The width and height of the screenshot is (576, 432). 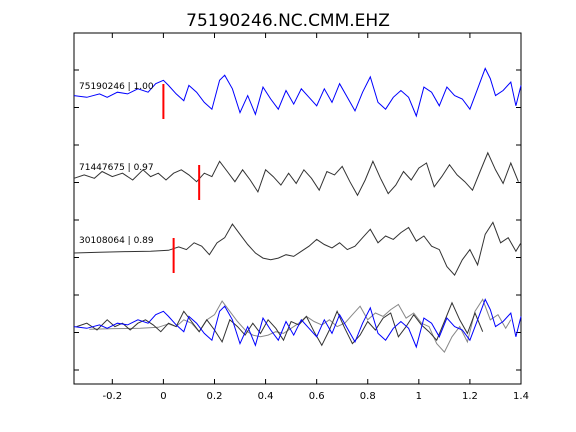 What do you see at coordinates (215, 396) in the screenshot?
I see `x-tick-label: 0.2` at bounding box center [215, 396].